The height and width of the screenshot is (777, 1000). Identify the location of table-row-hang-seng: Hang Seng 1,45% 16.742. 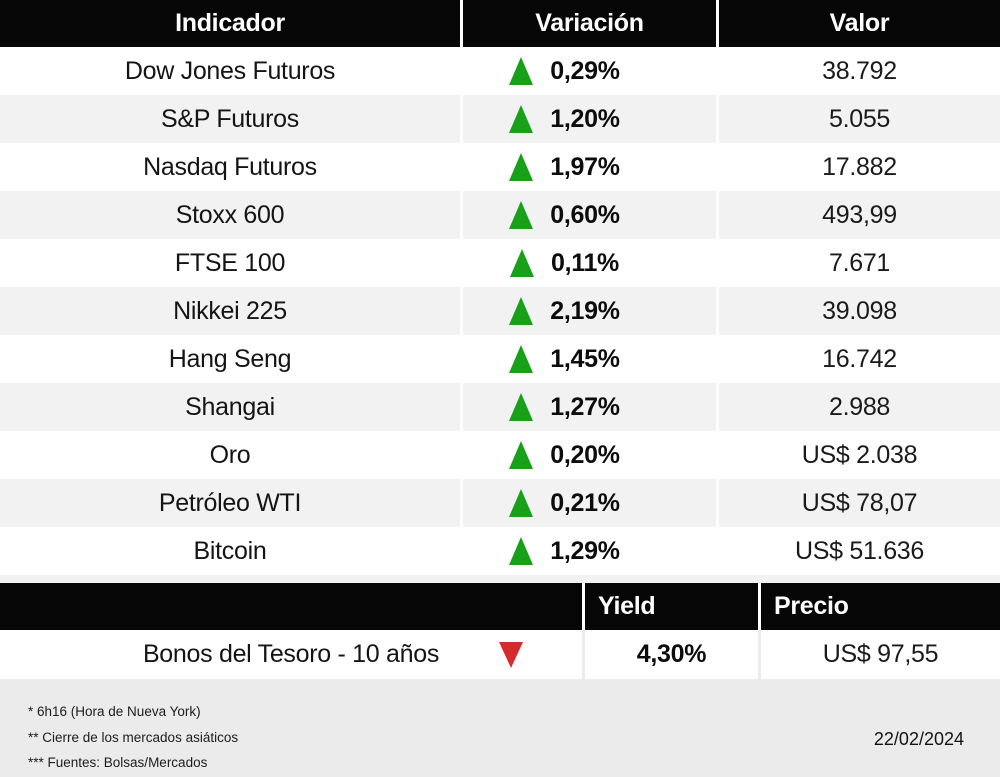
(500, 359).